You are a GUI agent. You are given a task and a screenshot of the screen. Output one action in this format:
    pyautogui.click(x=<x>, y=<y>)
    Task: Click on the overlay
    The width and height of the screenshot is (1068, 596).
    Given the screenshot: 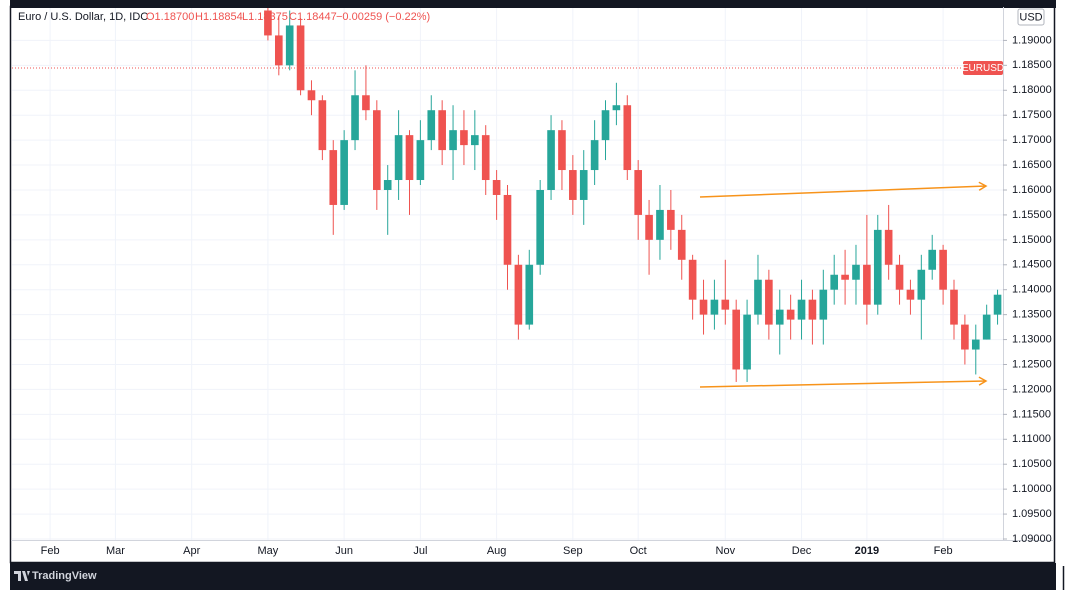 What is the action you would take?
    pyautogui.click(x=843, y=284)
    